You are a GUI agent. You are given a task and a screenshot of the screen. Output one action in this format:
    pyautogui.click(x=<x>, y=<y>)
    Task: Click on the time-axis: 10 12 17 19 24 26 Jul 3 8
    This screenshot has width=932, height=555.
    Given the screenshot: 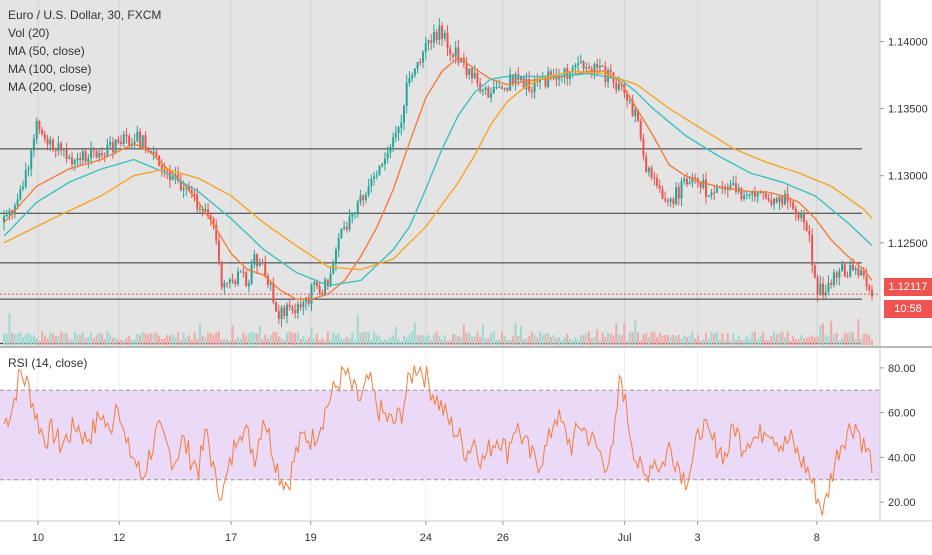 What is the action you would take?
    pyautogui.click(x=426, y=532)
    